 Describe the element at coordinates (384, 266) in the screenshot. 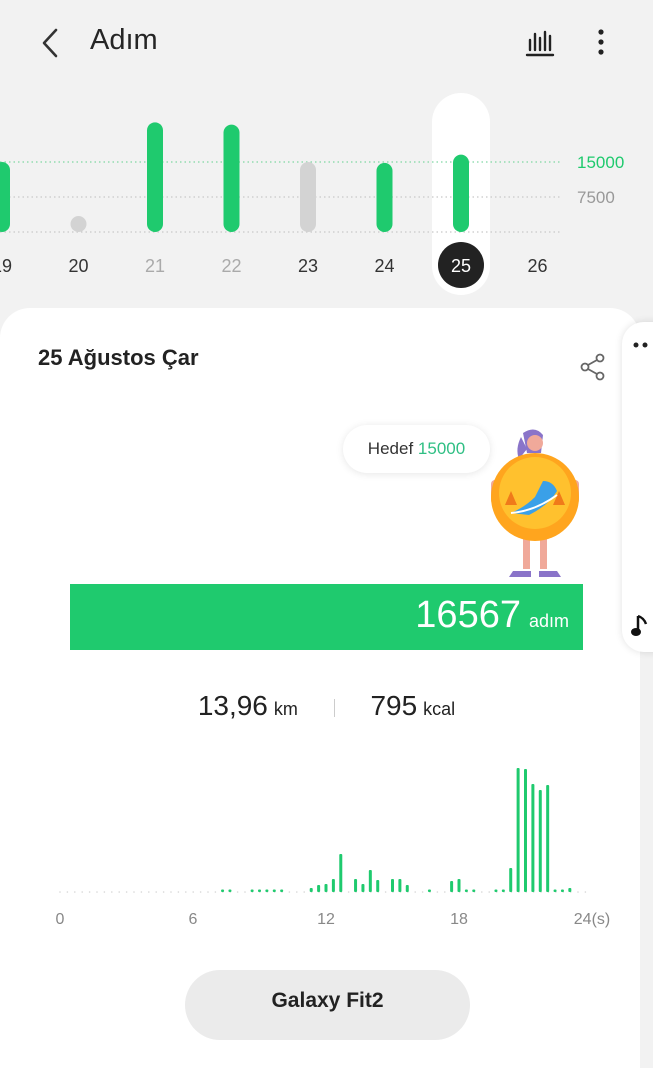

I see `day-label: 24` at that location.